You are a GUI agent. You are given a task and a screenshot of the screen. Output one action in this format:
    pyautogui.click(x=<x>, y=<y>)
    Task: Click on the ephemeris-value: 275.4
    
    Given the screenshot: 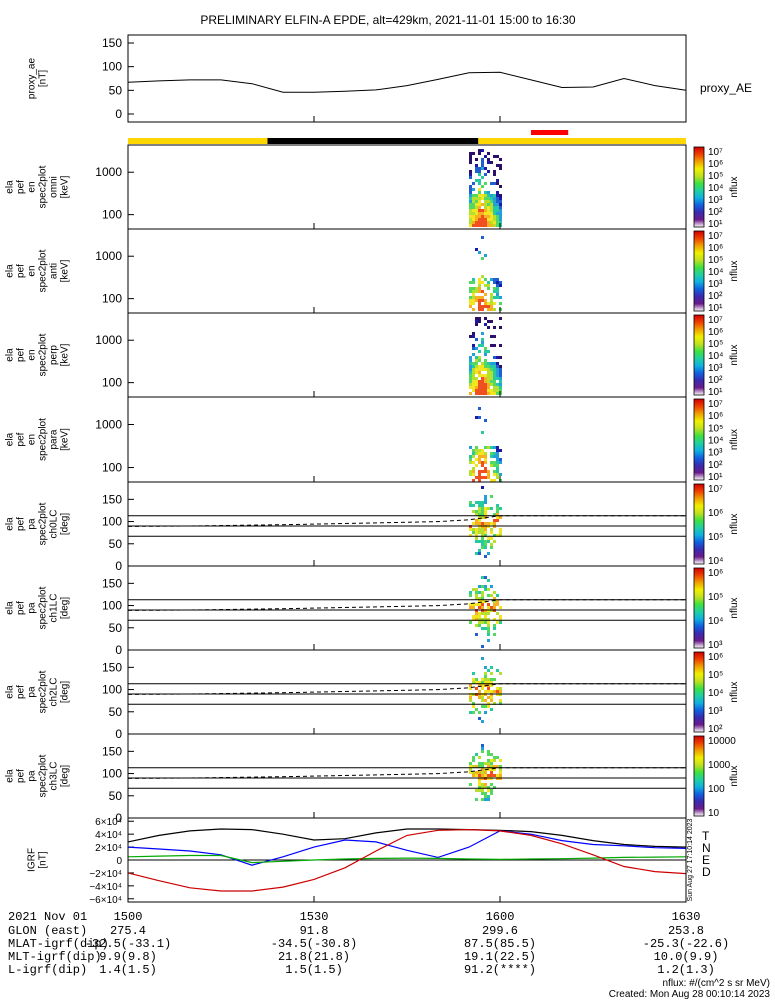 What is the action you would take?
    pyautogui.click(x=128, y=931)
    